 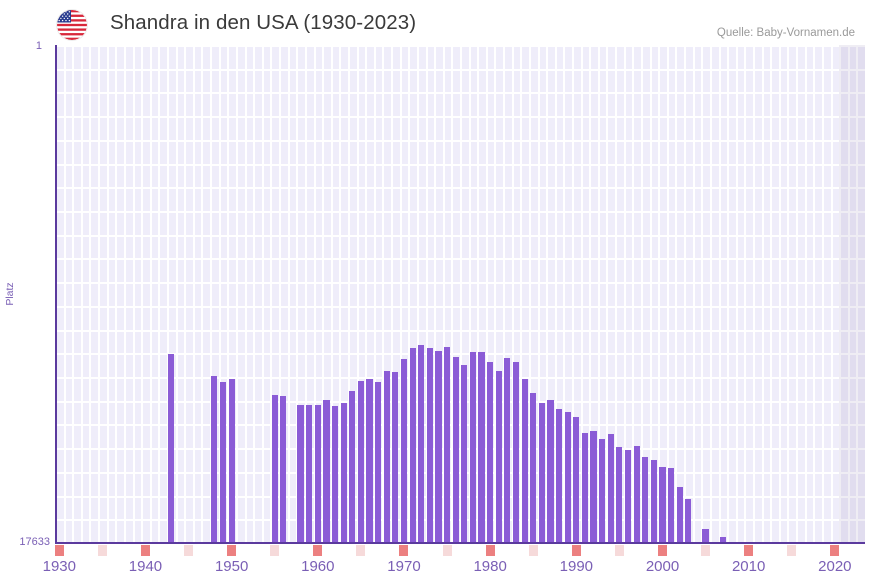 What do you see at coordinates (309, 473) in the screenshot?
I see `bar-1959` at bounding box center [309, 473].